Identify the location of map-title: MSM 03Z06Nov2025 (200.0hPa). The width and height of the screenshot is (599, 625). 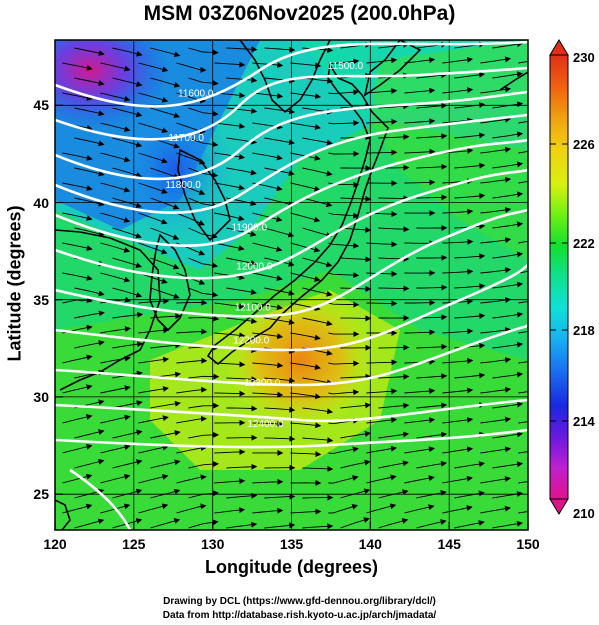
(299, 13).